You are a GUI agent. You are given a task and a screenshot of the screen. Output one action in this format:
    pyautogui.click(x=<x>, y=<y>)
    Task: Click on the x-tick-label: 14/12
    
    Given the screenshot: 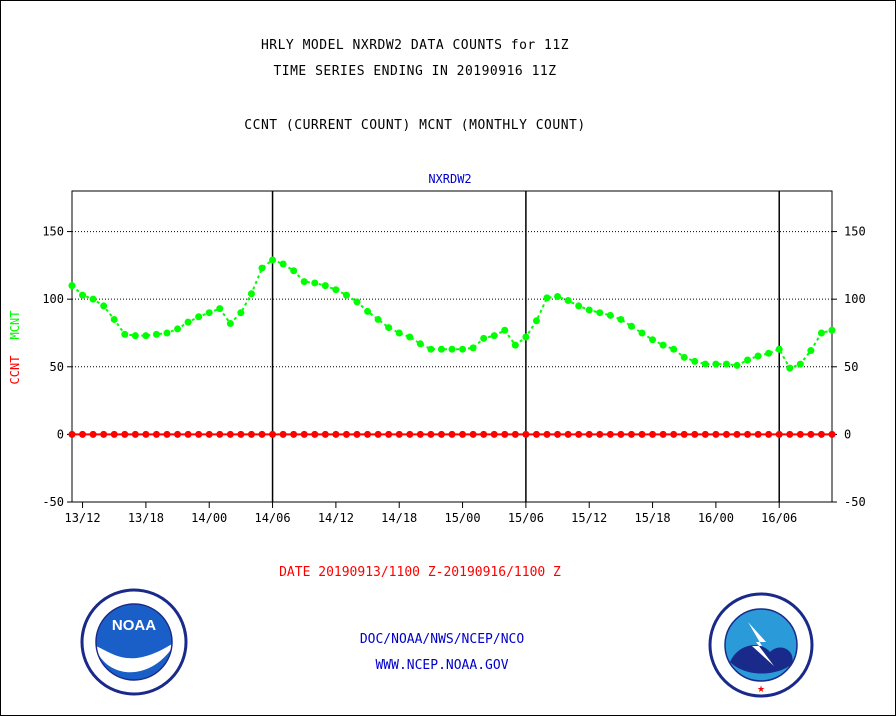 What is the action you would take?
    pyautogui.click(x=336, y=518)
    